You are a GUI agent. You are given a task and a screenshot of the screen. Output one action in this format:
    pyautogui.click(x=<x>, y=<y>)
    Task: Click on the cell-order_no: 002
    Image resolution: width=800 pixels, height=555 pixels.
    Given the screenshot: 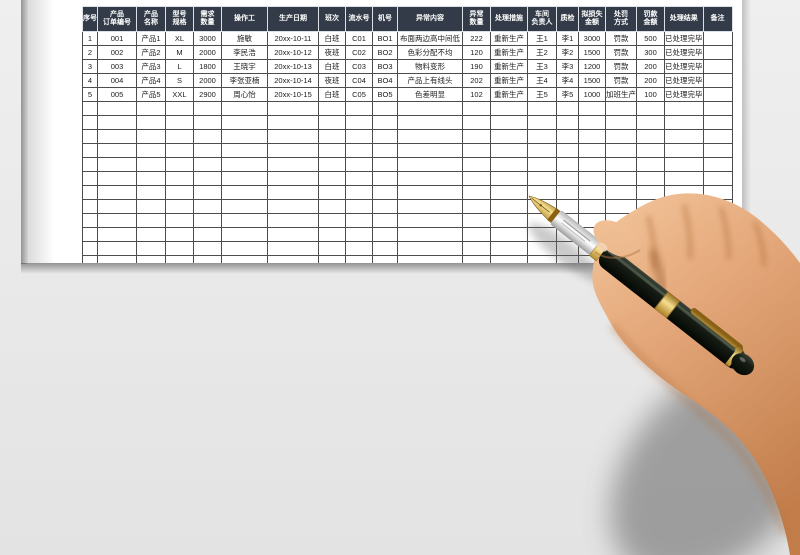 What is the action you would take?
    pyautogui.click(x=117, y=52)
    